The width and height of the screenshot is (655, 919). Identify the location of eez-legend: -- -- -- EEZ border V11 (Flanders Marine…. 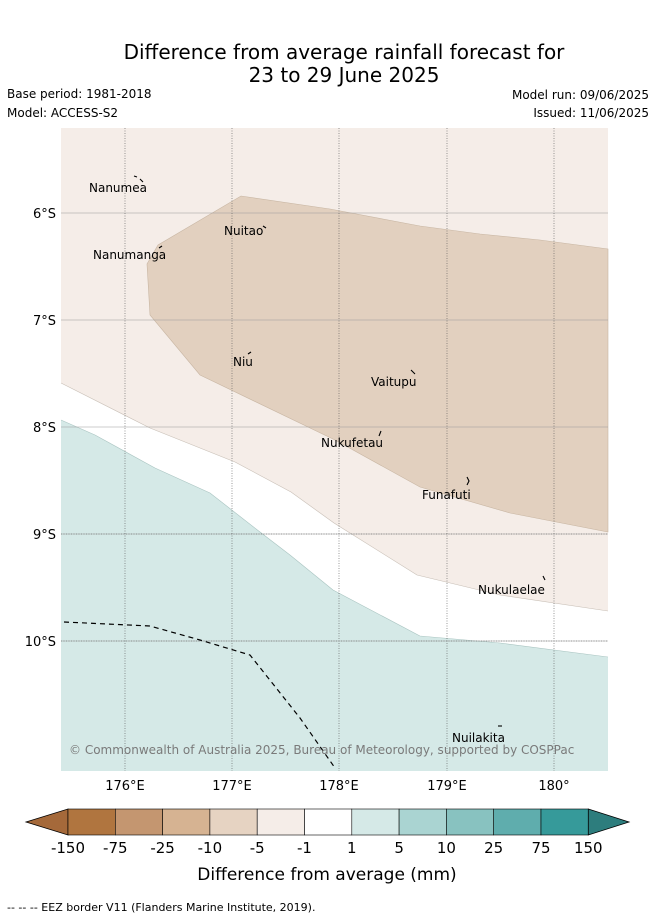
(161, 907).